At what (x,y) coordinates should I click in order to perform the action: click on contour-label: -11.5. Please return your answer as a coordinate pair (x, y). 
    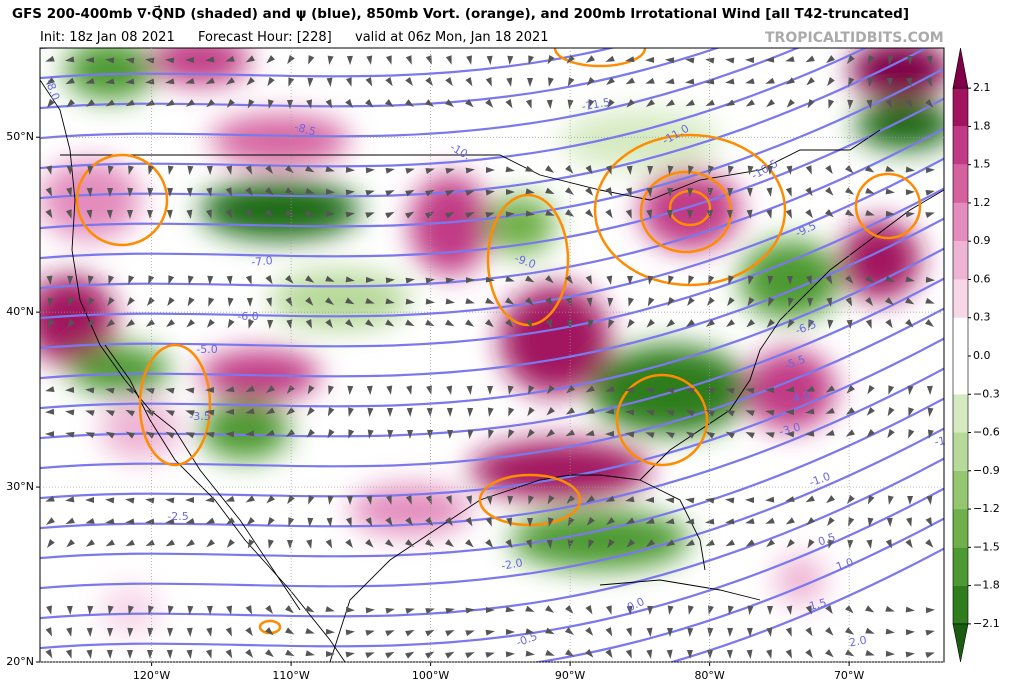
    Looking at the image, I should click on (596, 105).